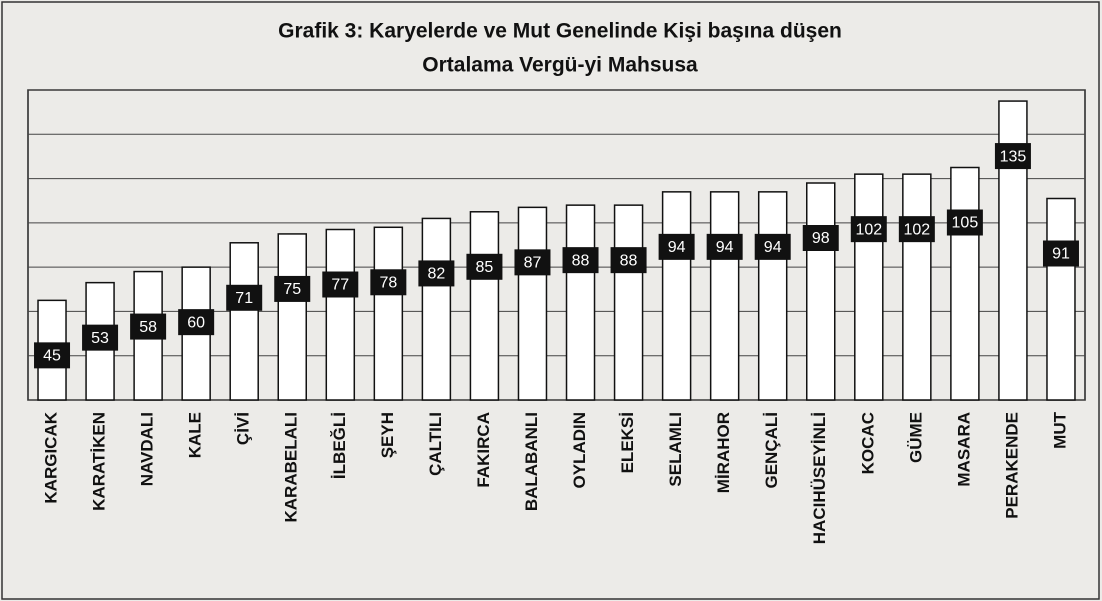 The width and height of the screenshot is (1102, 601). Describe the element at coordinates (1011, 465) in the screenshot. I see `x-tick-label: PERAKENDE` at that location.